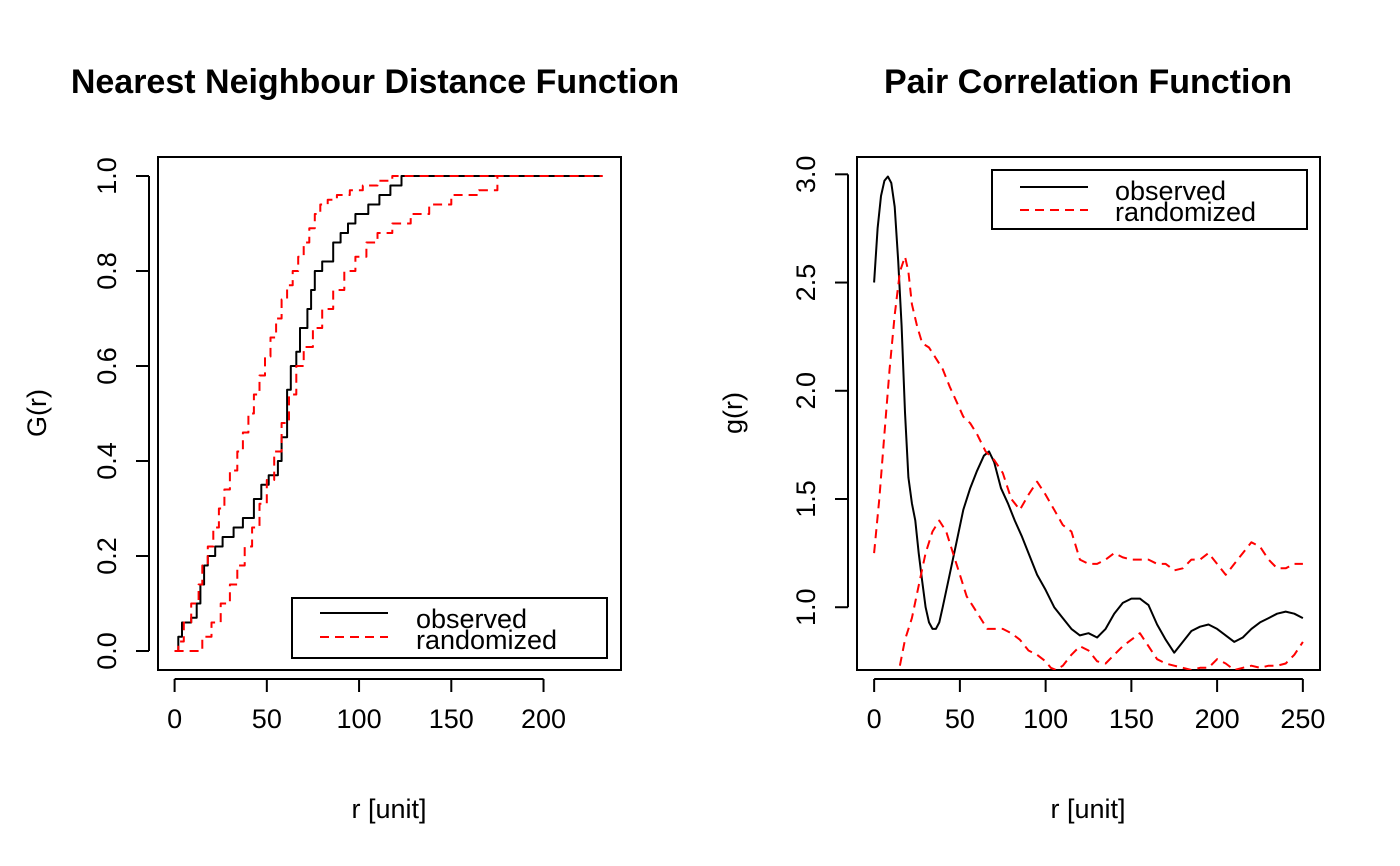 The width and height of the screenshot is (1400, 866). I want to click on nnd-legend: observed randomized, so click(449, 628).